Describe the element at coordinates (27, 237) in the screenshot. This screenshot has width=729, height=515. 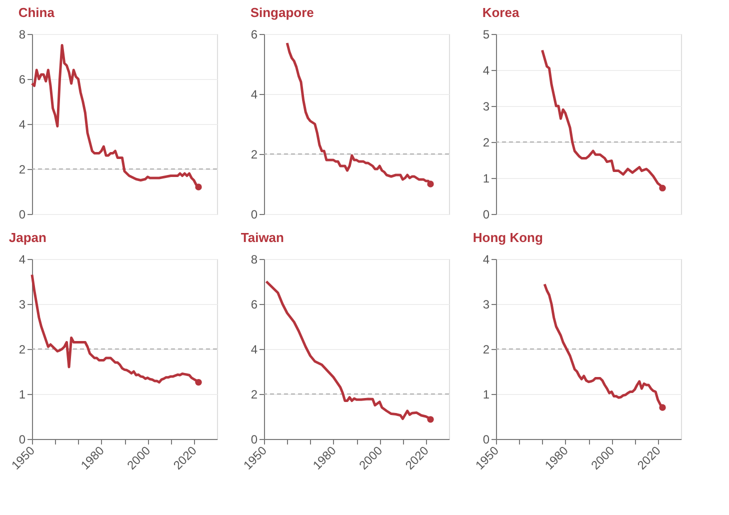
I see `chart-title: Japan` at that location.